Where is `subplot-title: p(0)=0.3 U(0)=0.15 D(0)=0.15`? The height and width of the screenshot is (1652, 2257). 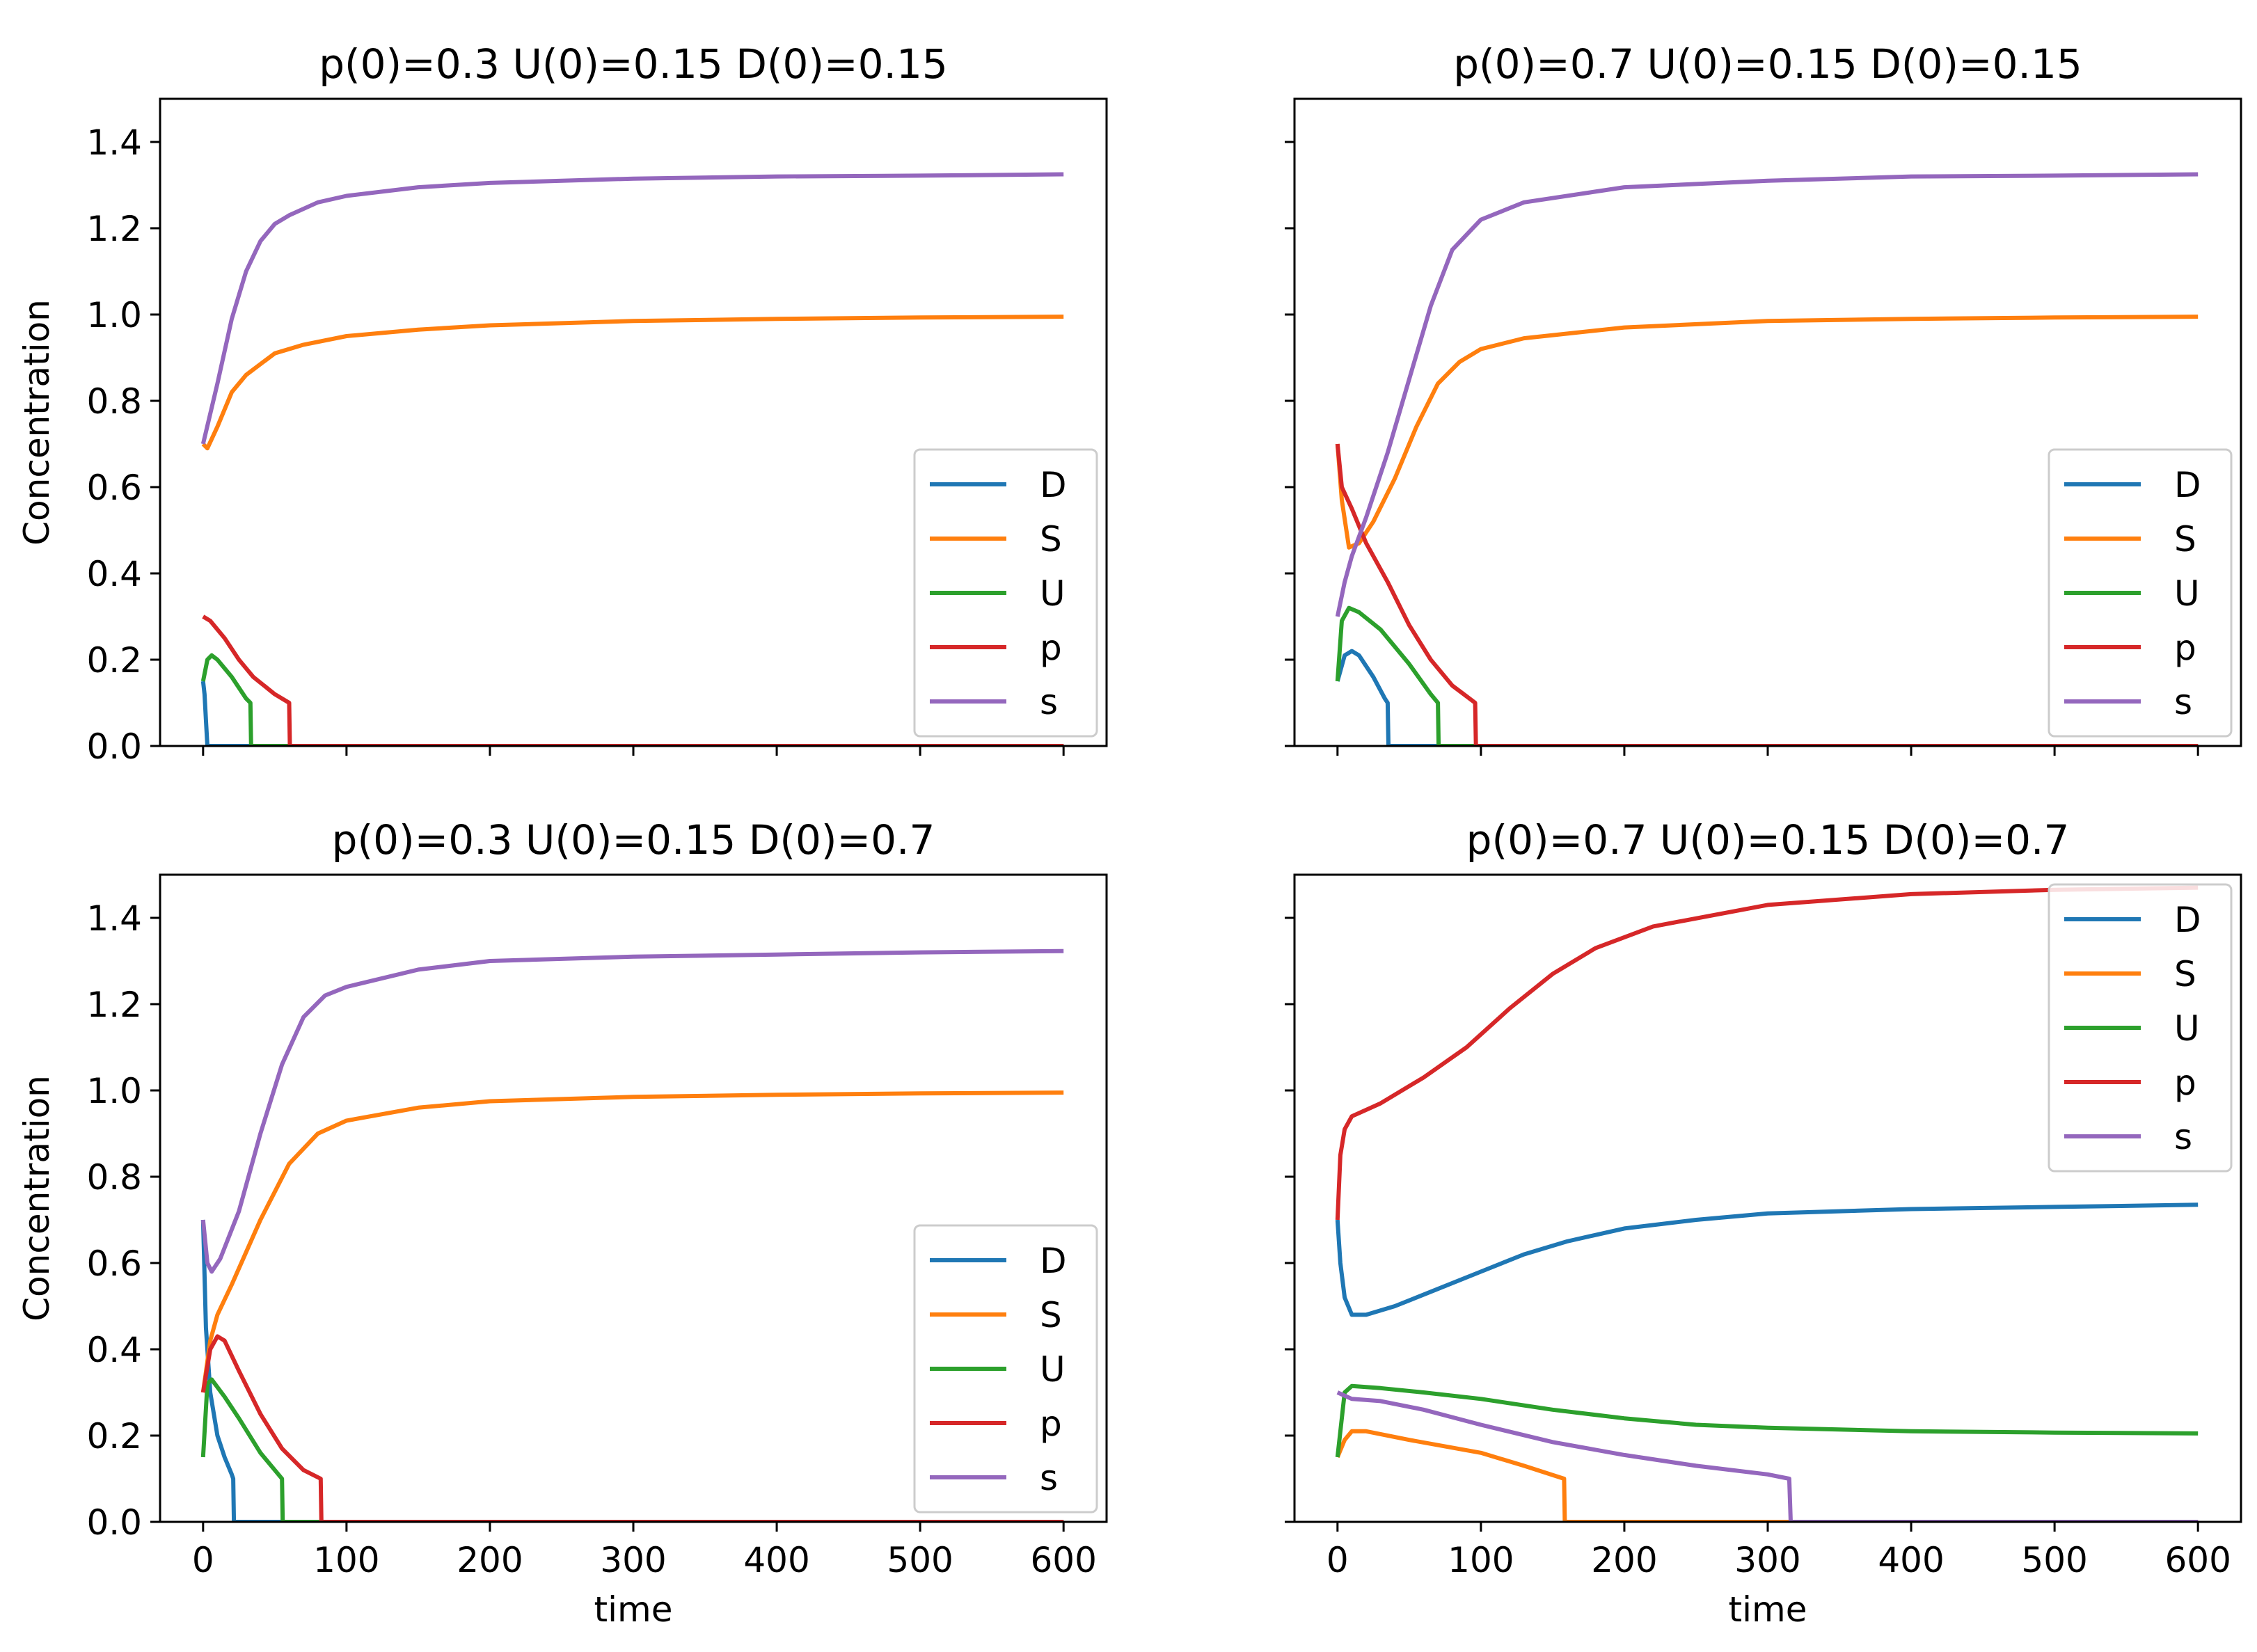
subplot-title: p(0)=0.3 U(0)=0.15 D(0)=0.15 is located at coordinates (633, 64).